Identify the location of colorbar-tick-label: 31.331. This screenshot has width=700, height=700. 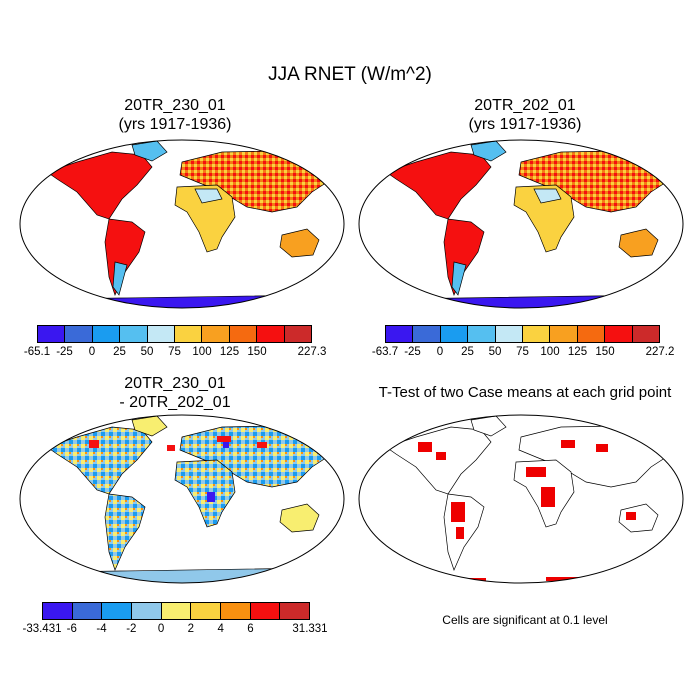
(310, 629).